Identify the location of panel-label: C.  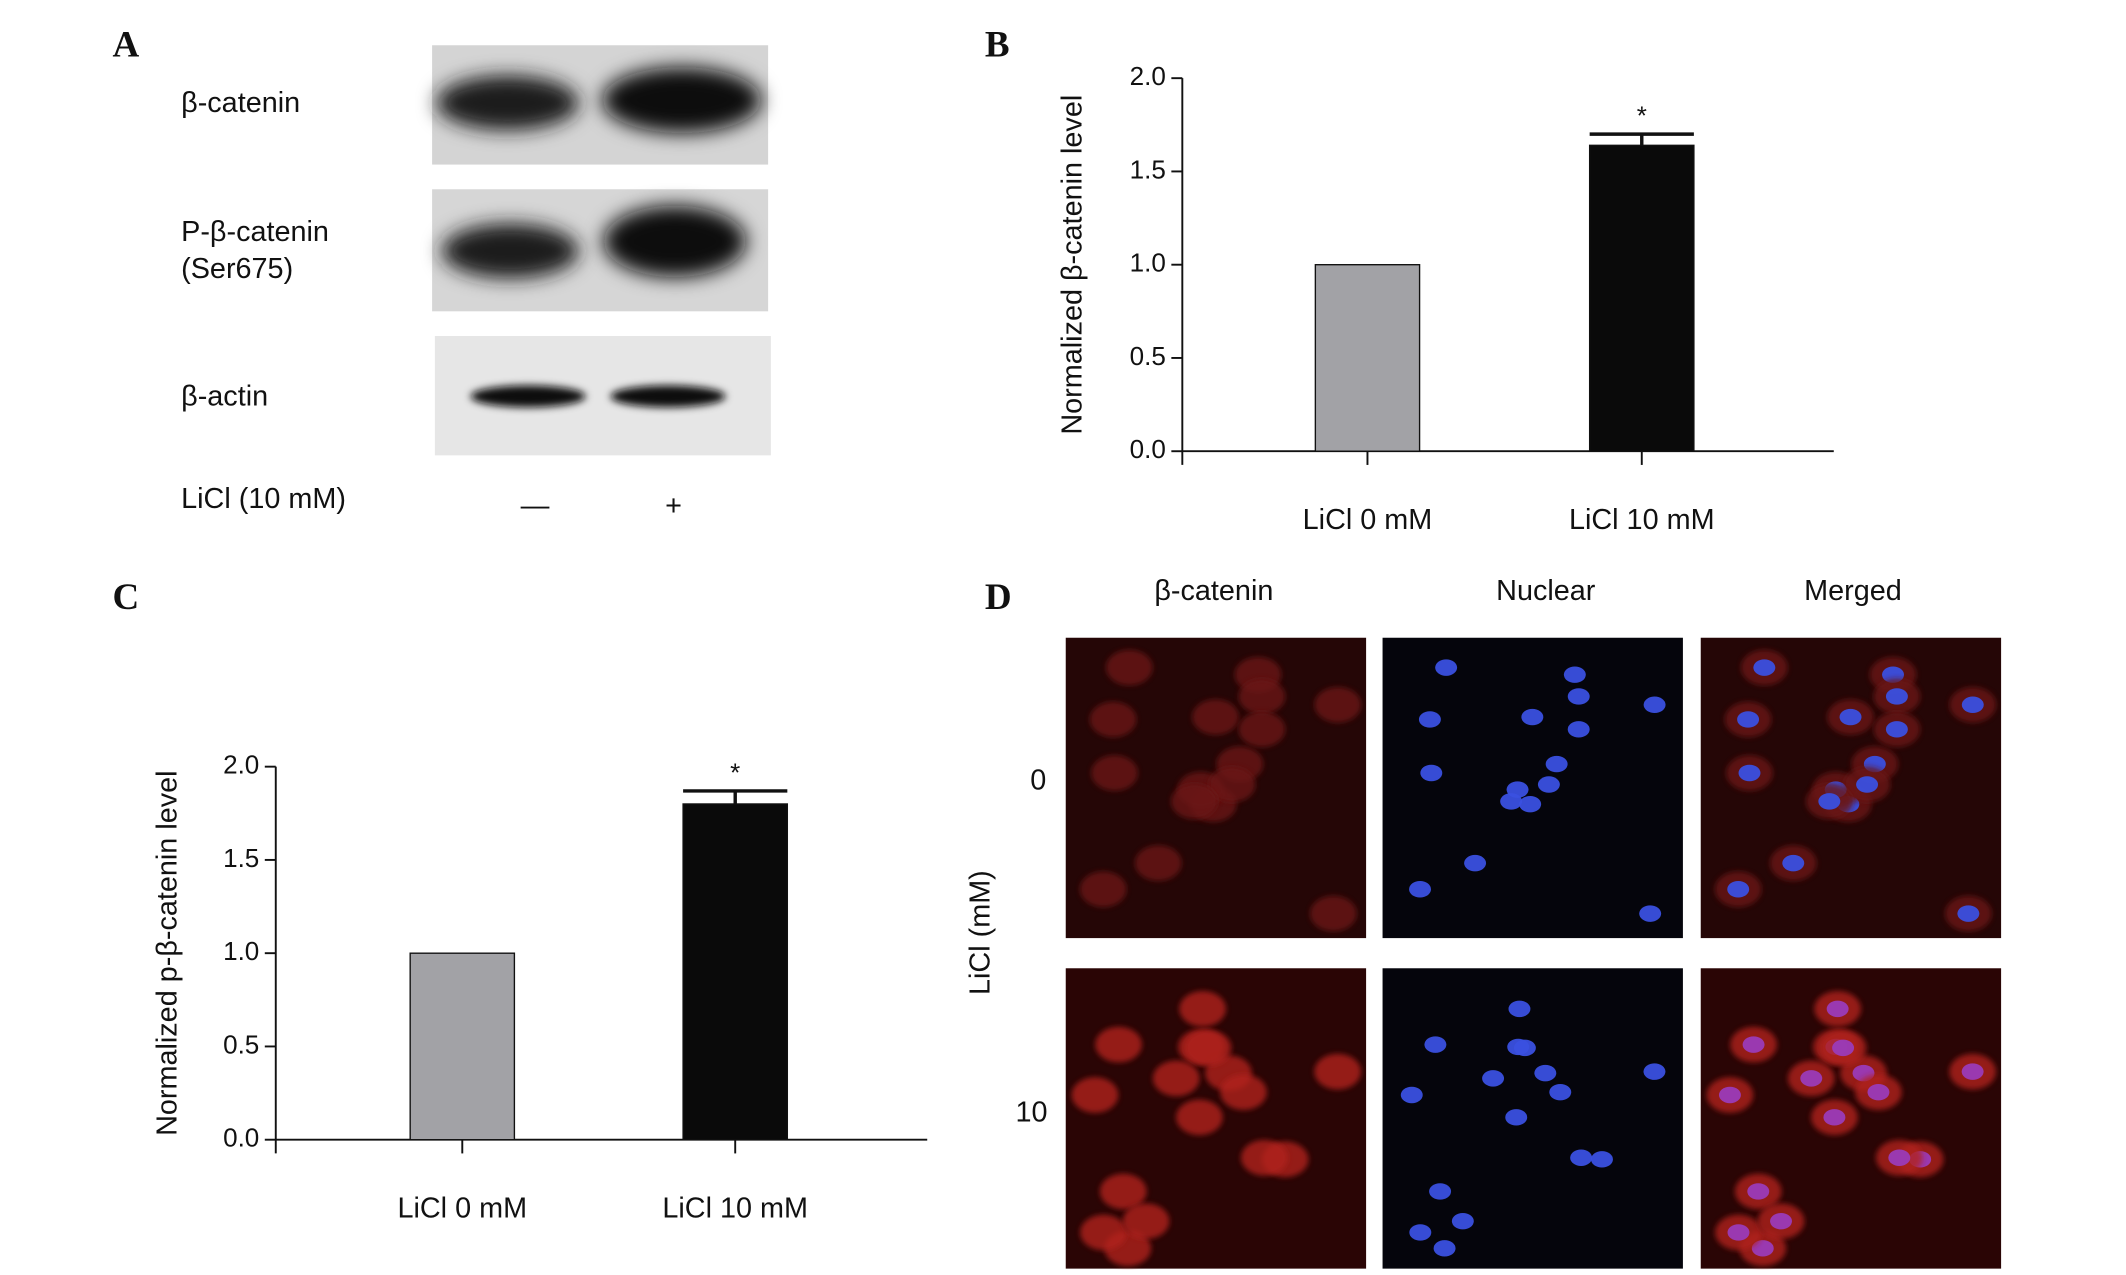
(126, 597).